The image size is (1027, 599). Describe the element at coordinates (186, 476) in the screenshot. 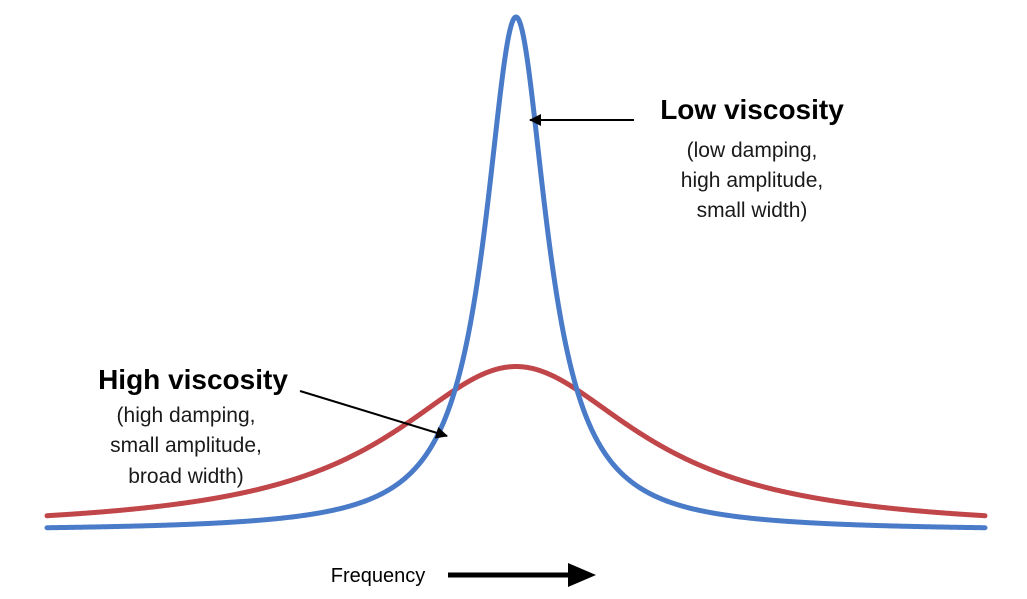

I see `high-viscosity-line-3: broad width)` at that location.